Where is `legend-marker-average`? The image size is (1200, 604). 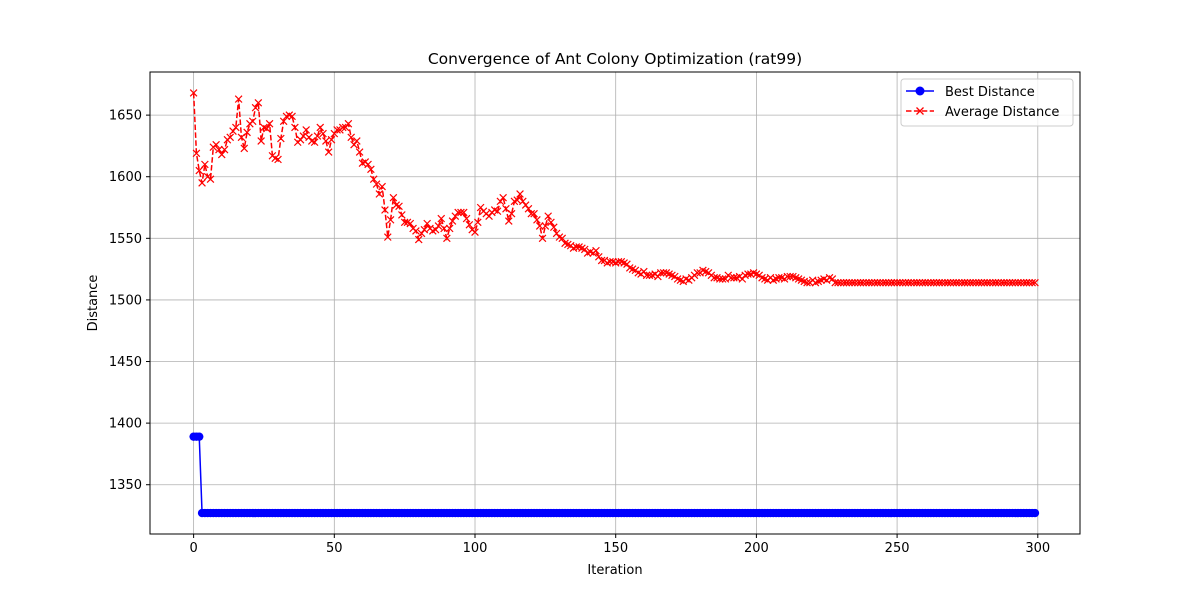
legend-marker-average is located at coordinates (920, 111).